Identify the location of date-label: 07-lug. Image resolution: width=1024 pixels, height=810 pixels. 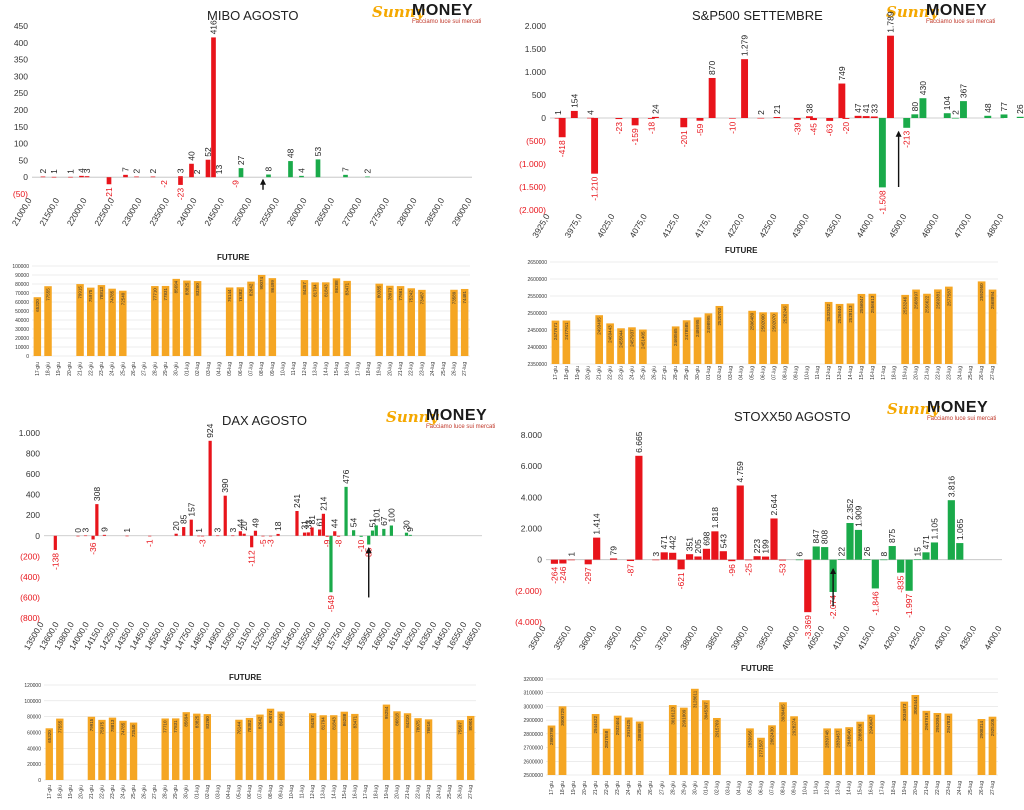
(775, 373).